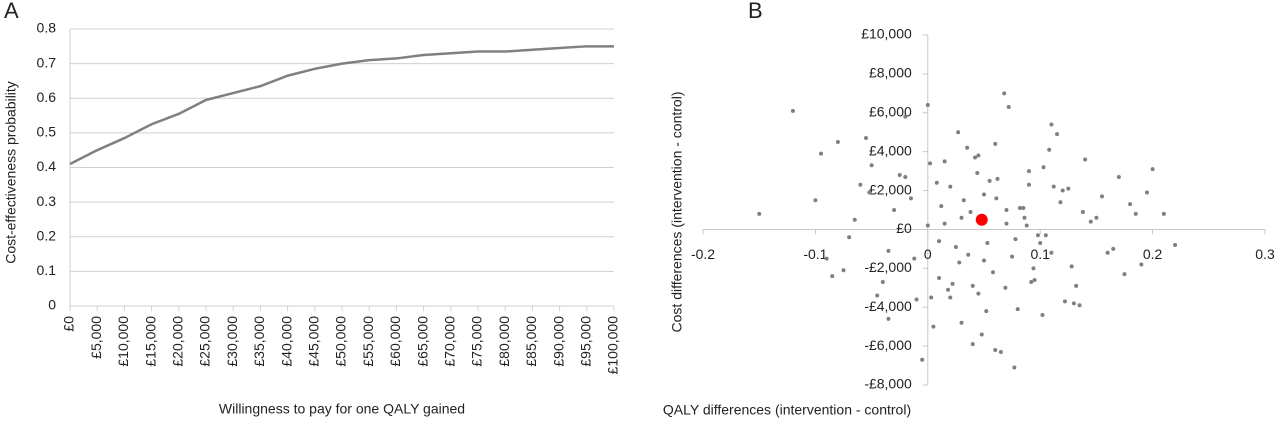  Describe the element at coordinates (422, 341) in the screenshot. I see `x-tick-label: £65,000` at that location.